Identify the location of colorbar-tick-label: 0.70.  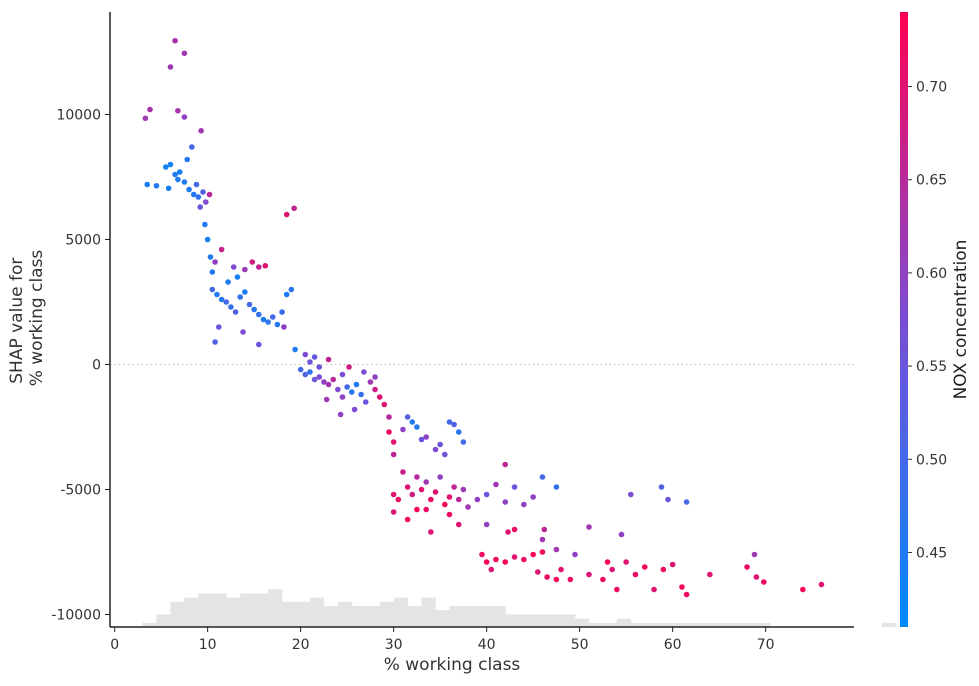
(931, 88).